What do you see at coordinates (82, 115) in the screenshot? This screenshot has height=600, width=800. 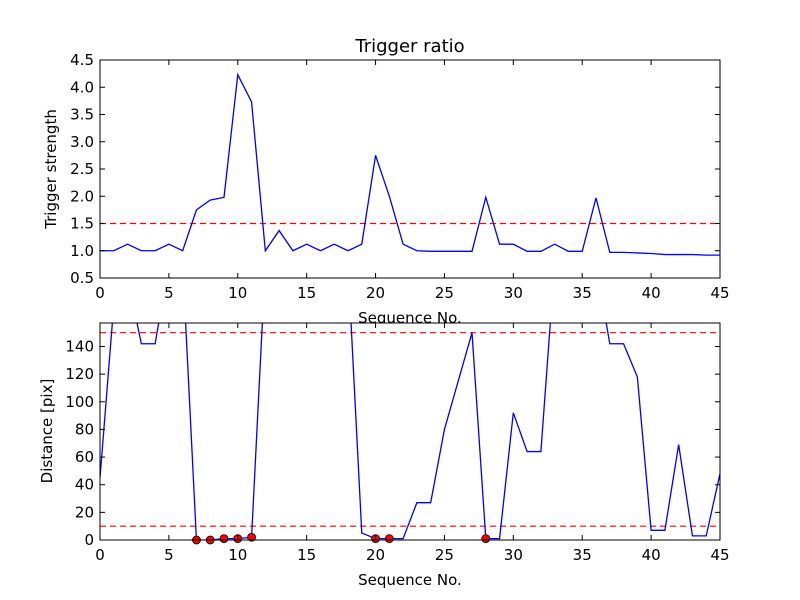 I see `y-tick-label: 3.5` at bounding box center [82, 115].